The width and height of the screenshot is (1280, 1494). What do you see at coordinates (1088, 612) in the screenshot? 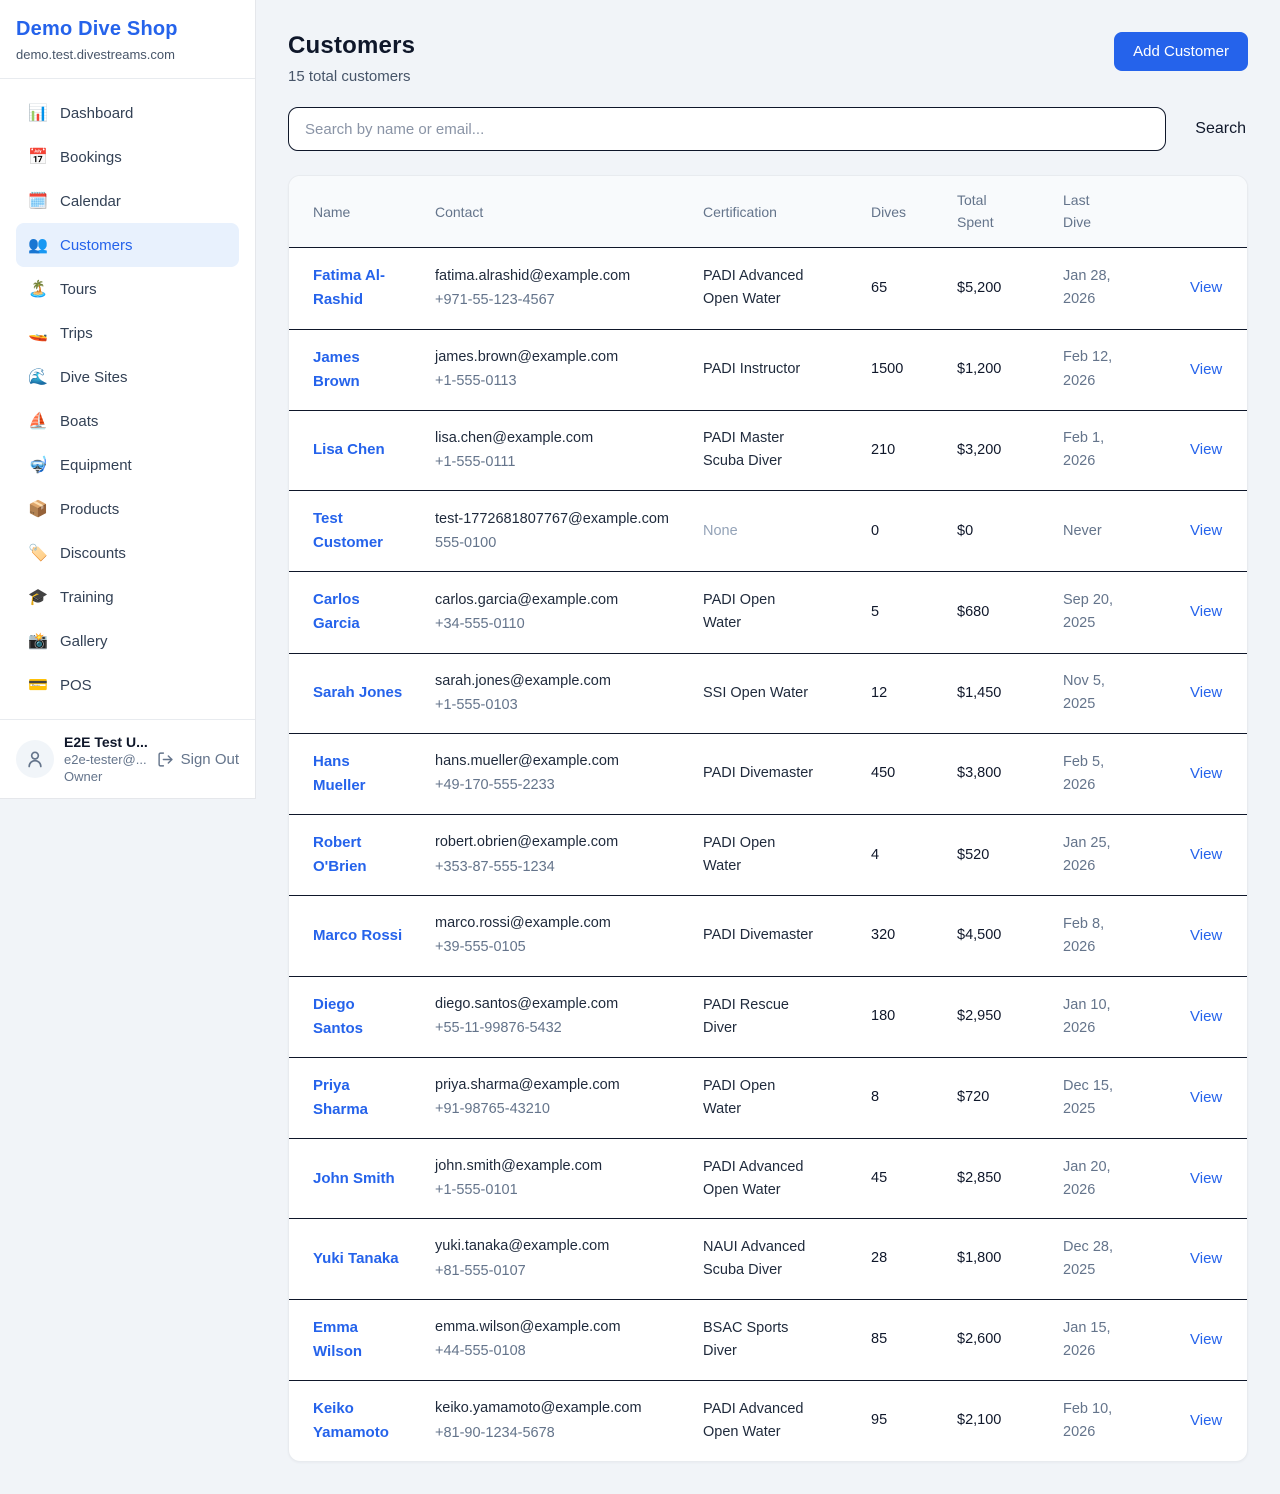
I see `last-dive-date: Sep 20, 2025` at bounding box center [1088, 612].